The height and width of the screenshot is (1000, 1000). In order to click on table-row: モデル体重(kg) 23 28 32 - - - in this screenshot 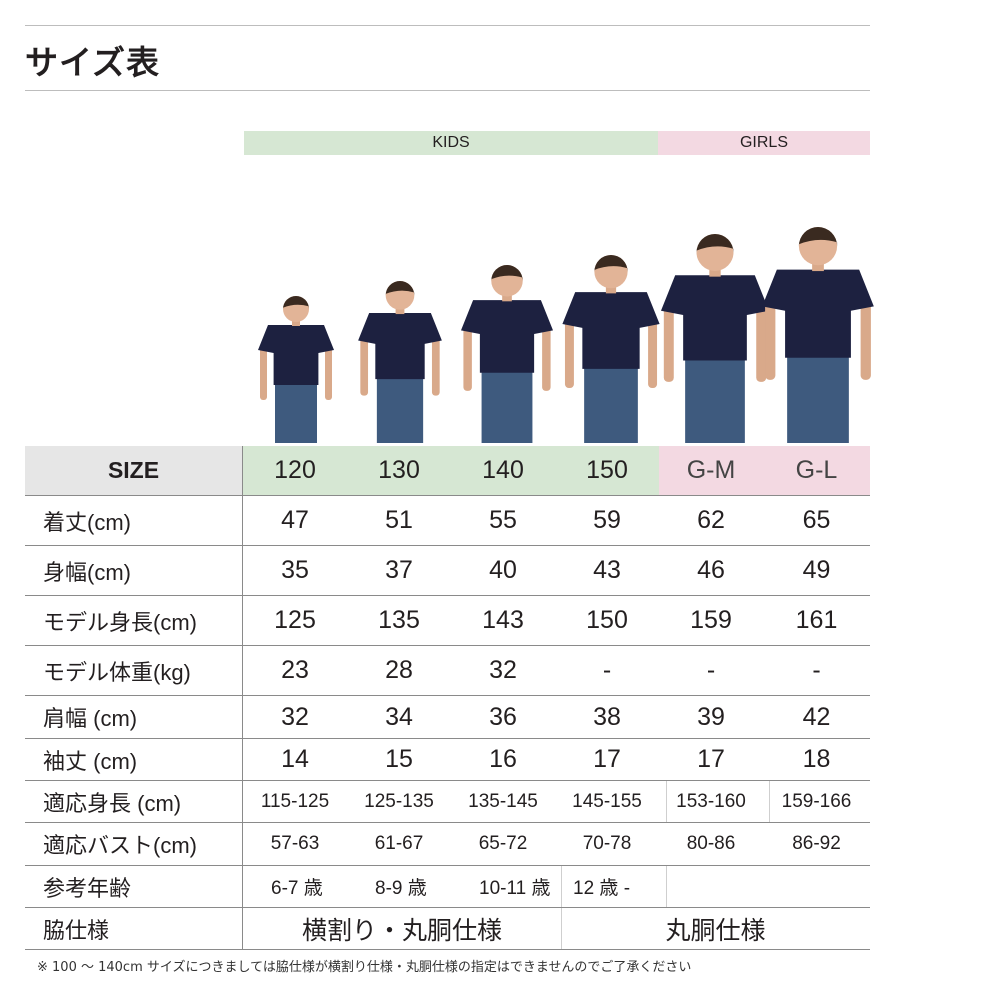, I will do `click(447, 671)`.